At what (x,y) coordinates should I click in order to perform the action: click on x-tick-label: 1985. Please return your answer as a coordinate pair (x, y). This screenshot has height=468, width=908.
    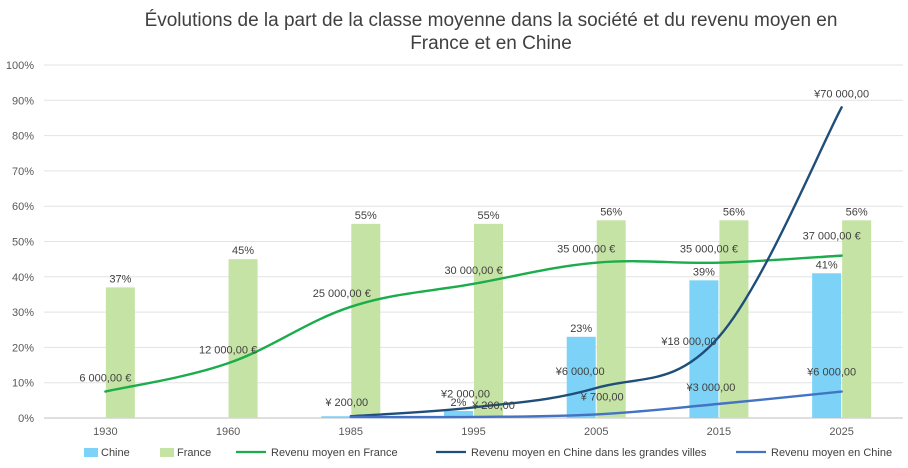
    Looking at the image, I should click on (351, 432).